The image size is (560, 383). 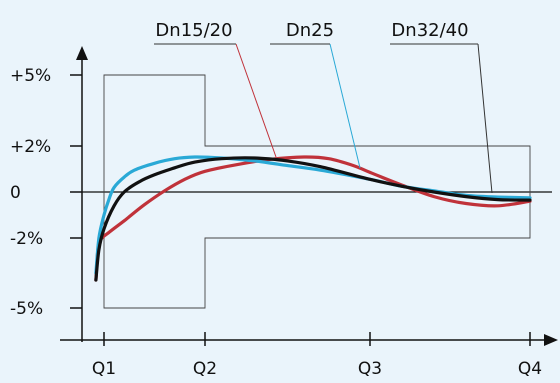 I want to click on y-tick-label: -2%, so click(x=26, y=239).